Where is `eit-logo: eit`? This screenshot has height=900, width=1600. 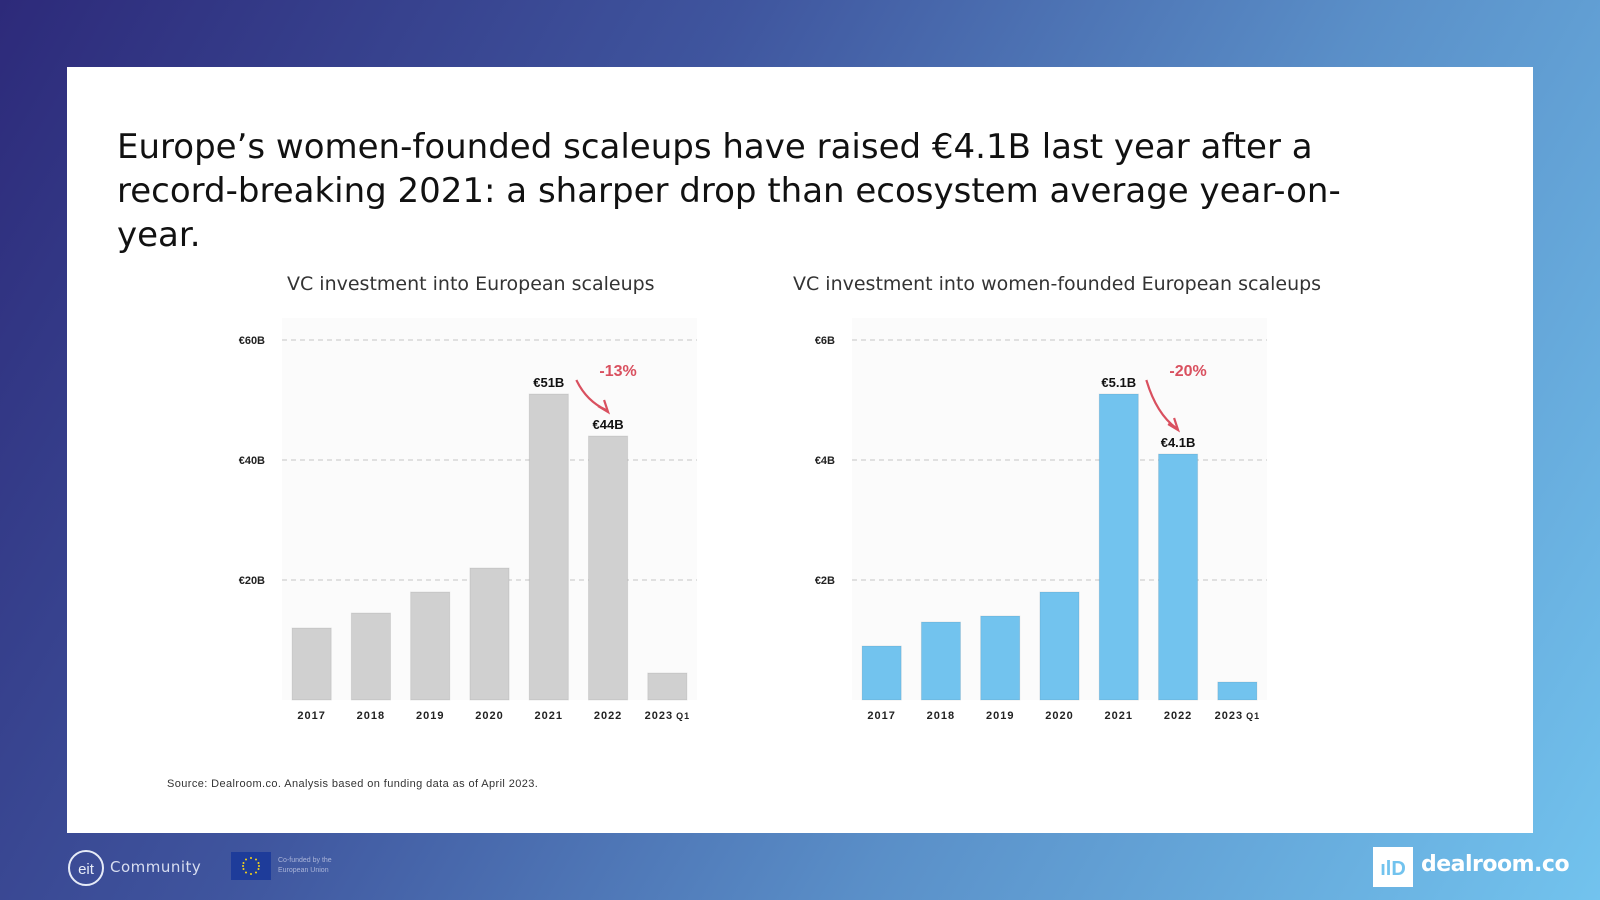
eit-logo: eit is located at coordinates (86, 868).